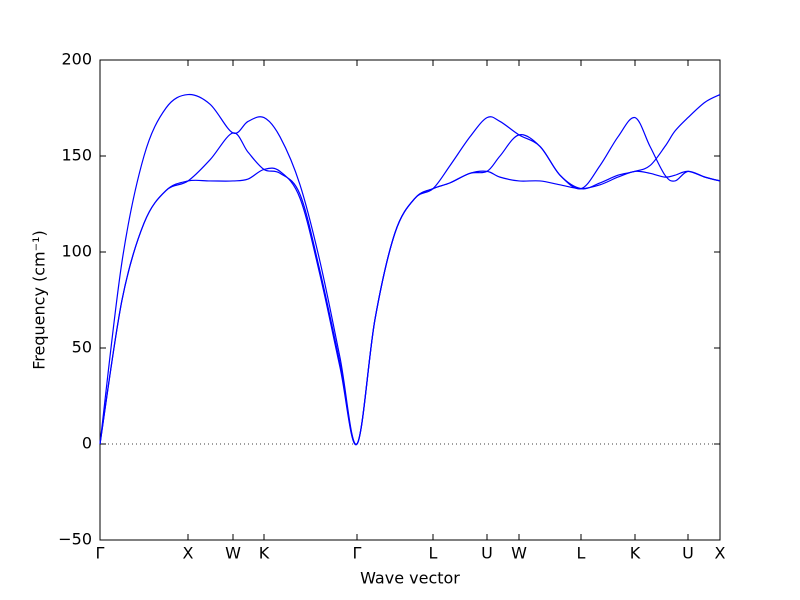 The image size is (800, 600). Describe the element at coordinates (76, 155) in the screenshot. I see `y-tick-label: 150` at that location.